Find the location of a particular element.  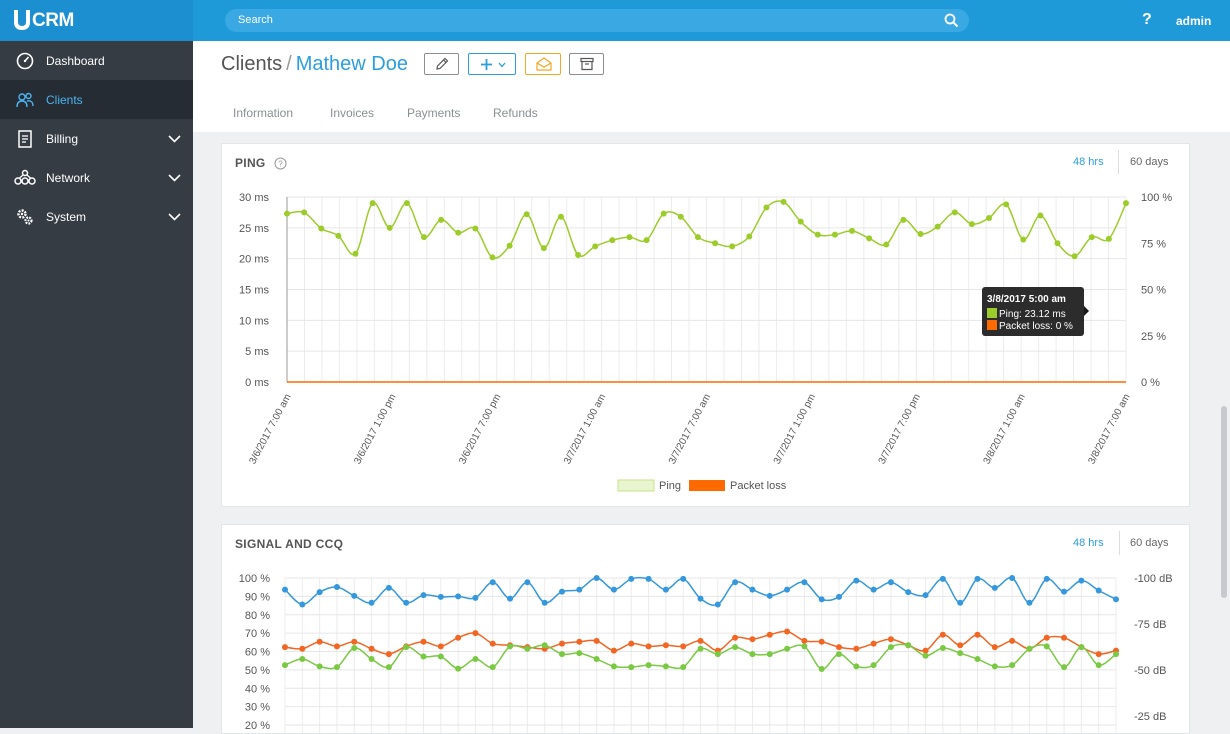

top-bar: CRM Search ? admin is located at coordinates (615, 20).